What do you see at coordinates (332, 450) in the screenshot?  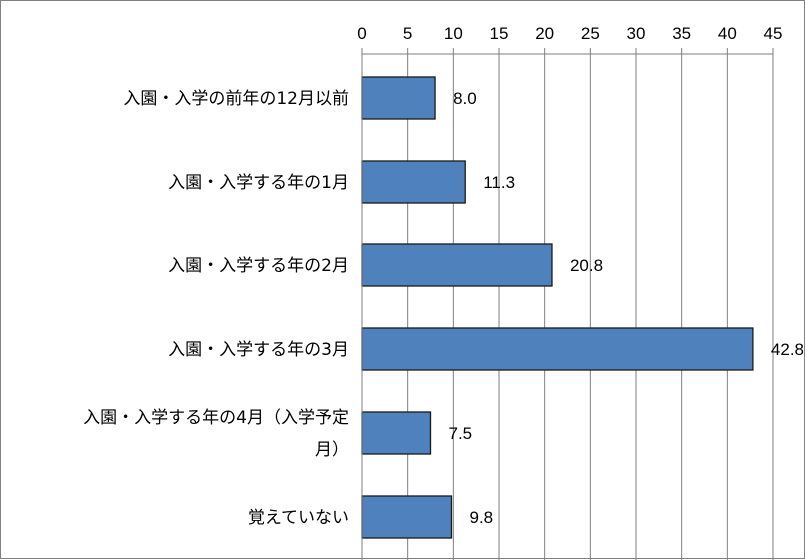 I see `category-label: 月）` at bounding box center [332, 450].